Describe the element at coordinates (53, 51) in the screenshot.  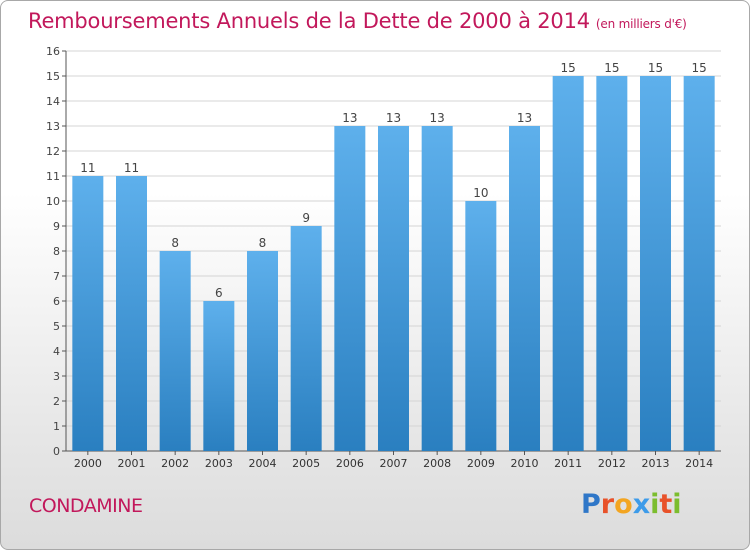
I see `y-tick-label: 16` at that location.